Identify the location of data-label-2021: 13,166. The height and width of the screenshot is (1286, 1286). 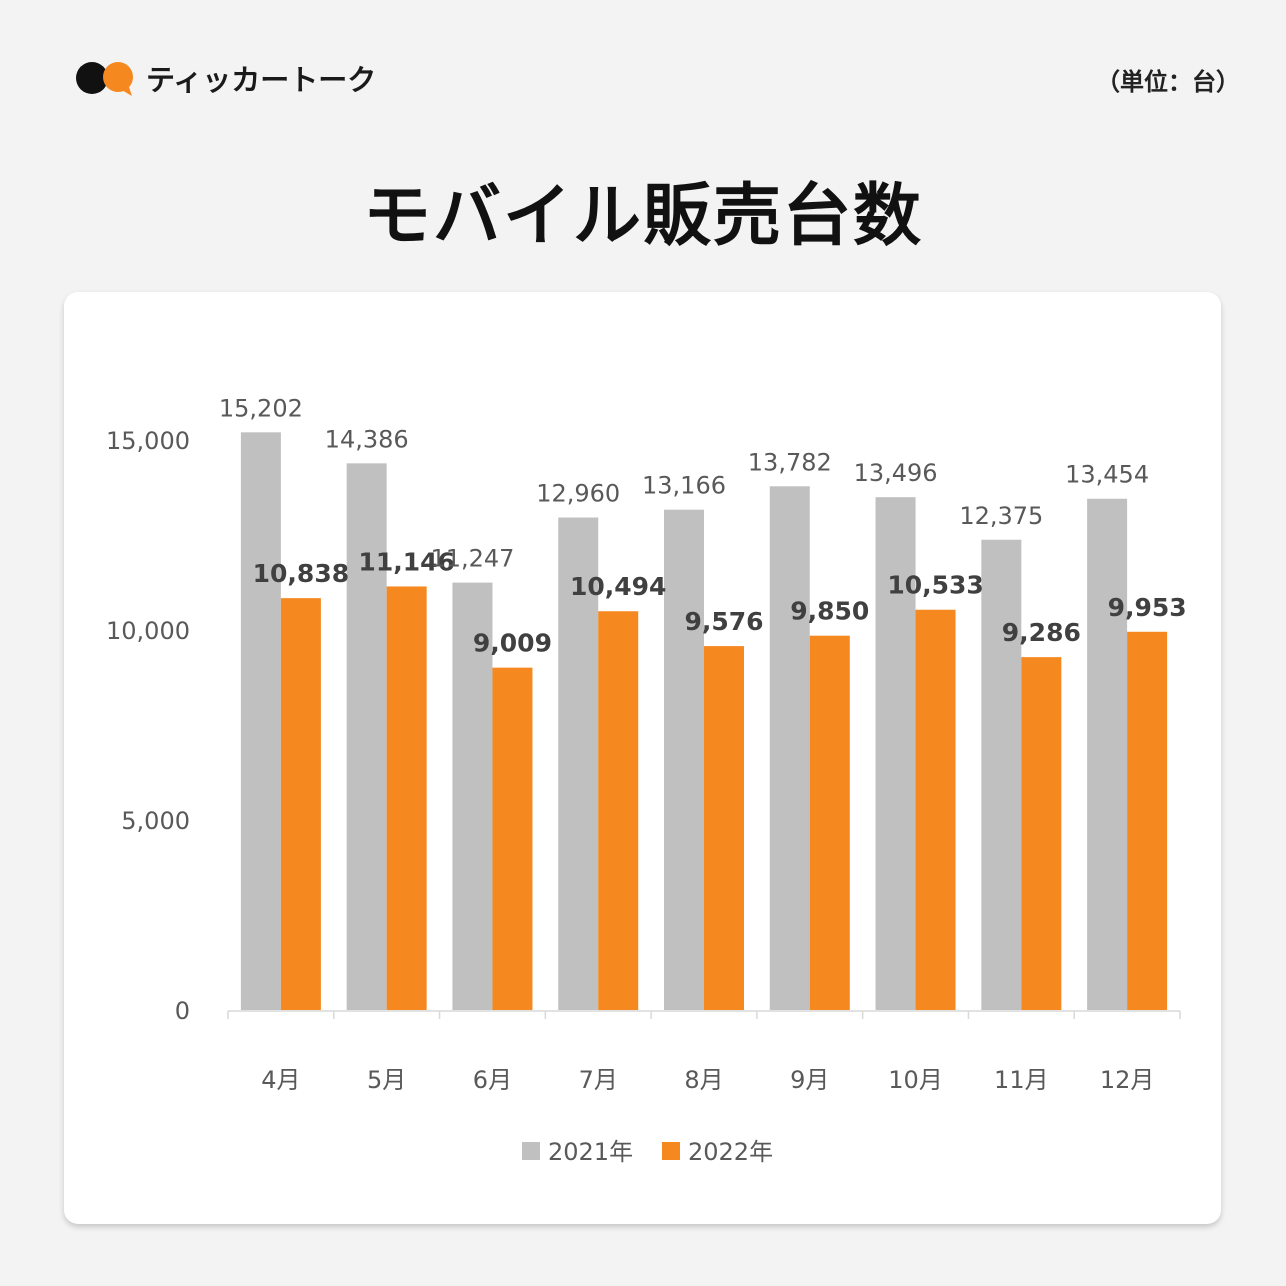
(684, 486).